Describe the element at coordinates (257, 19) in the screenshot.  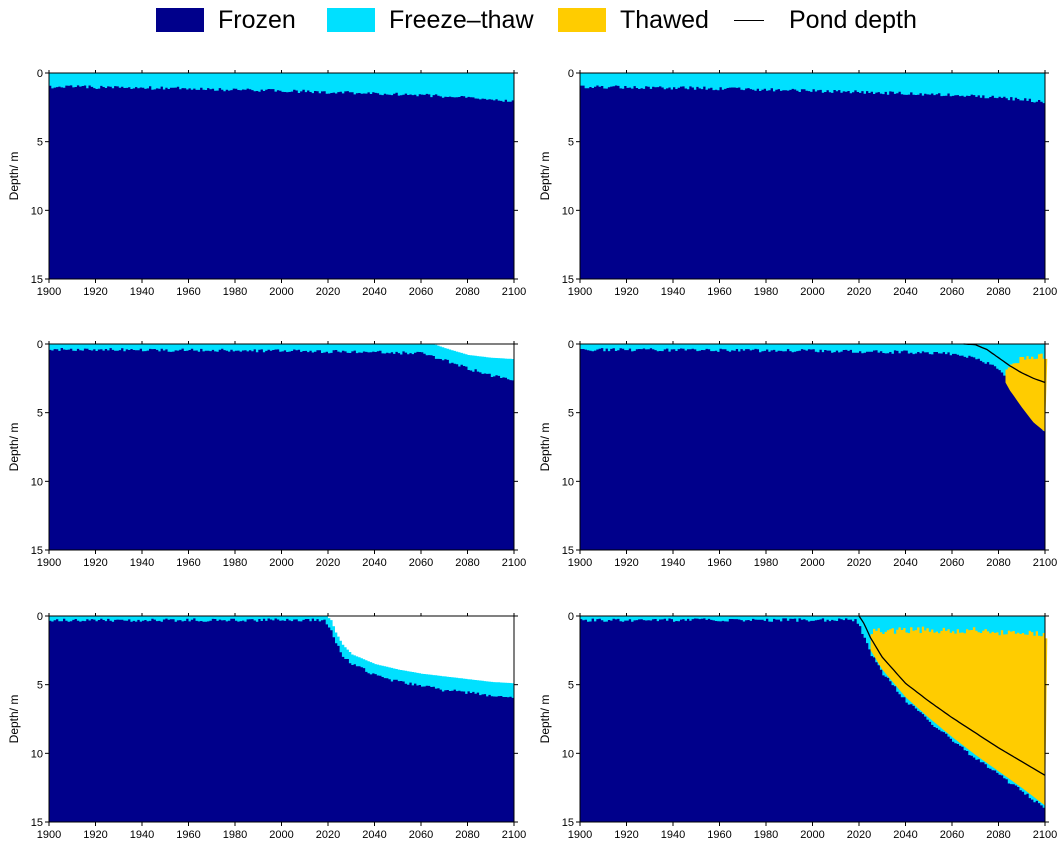
I see `legend-label-frozen: Frozen` at that location.